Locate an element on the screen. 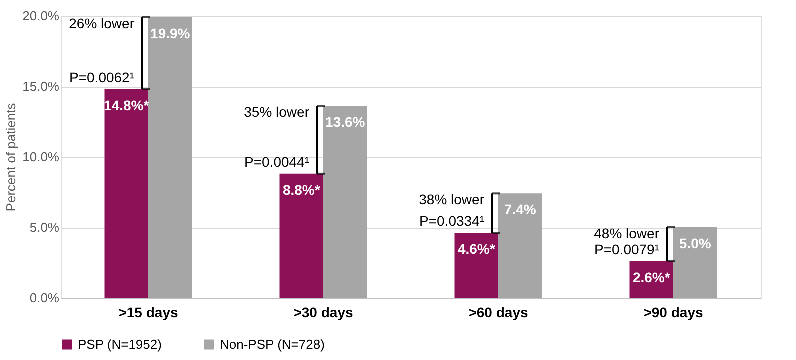 The image size is (796, 360). y-axis-title: Percent of patients is located at coordinates (11, 157).